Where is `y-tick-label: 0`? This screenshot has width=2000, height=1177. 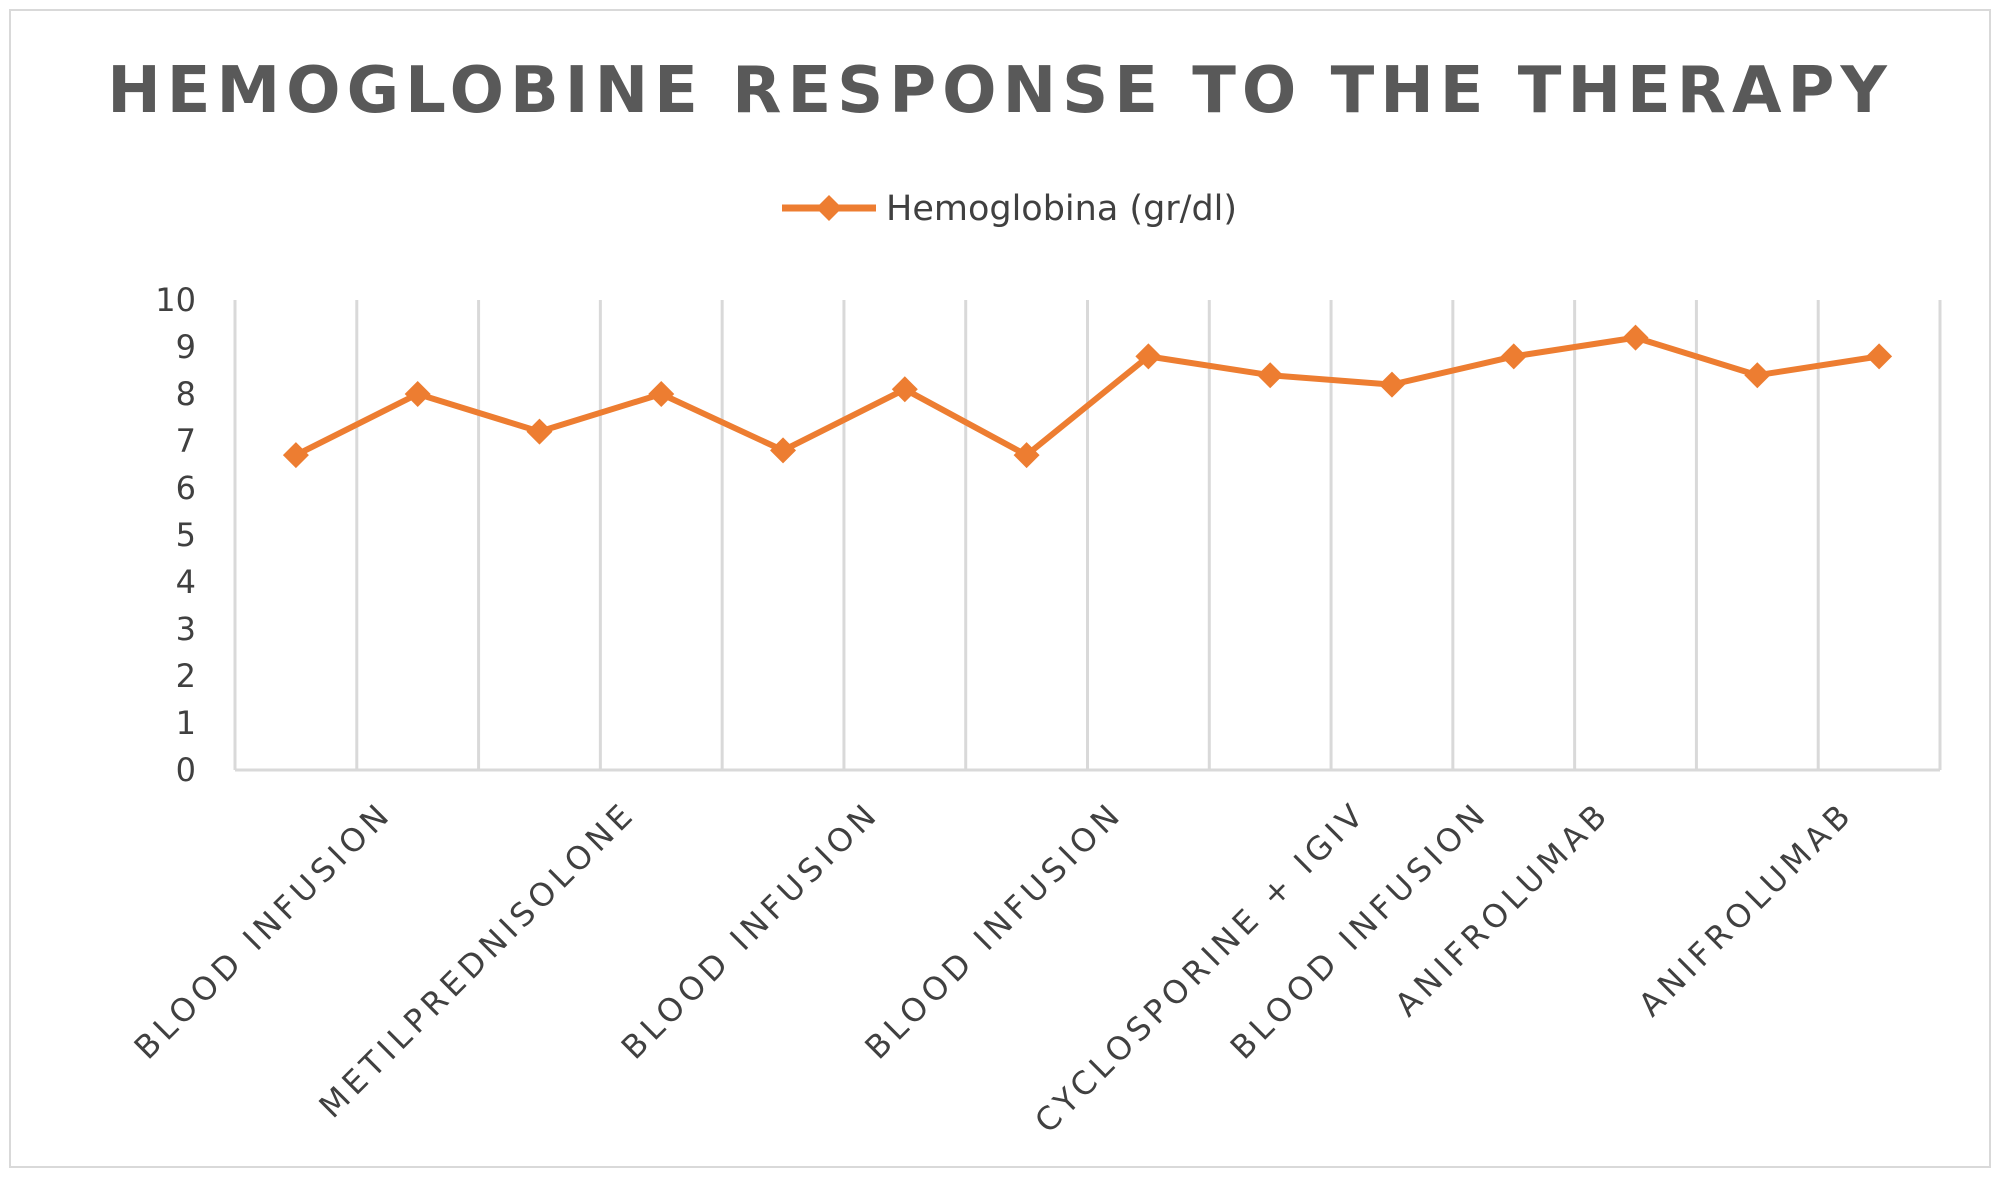 y-tick-label: 0 is located at coordinates (186, 770).